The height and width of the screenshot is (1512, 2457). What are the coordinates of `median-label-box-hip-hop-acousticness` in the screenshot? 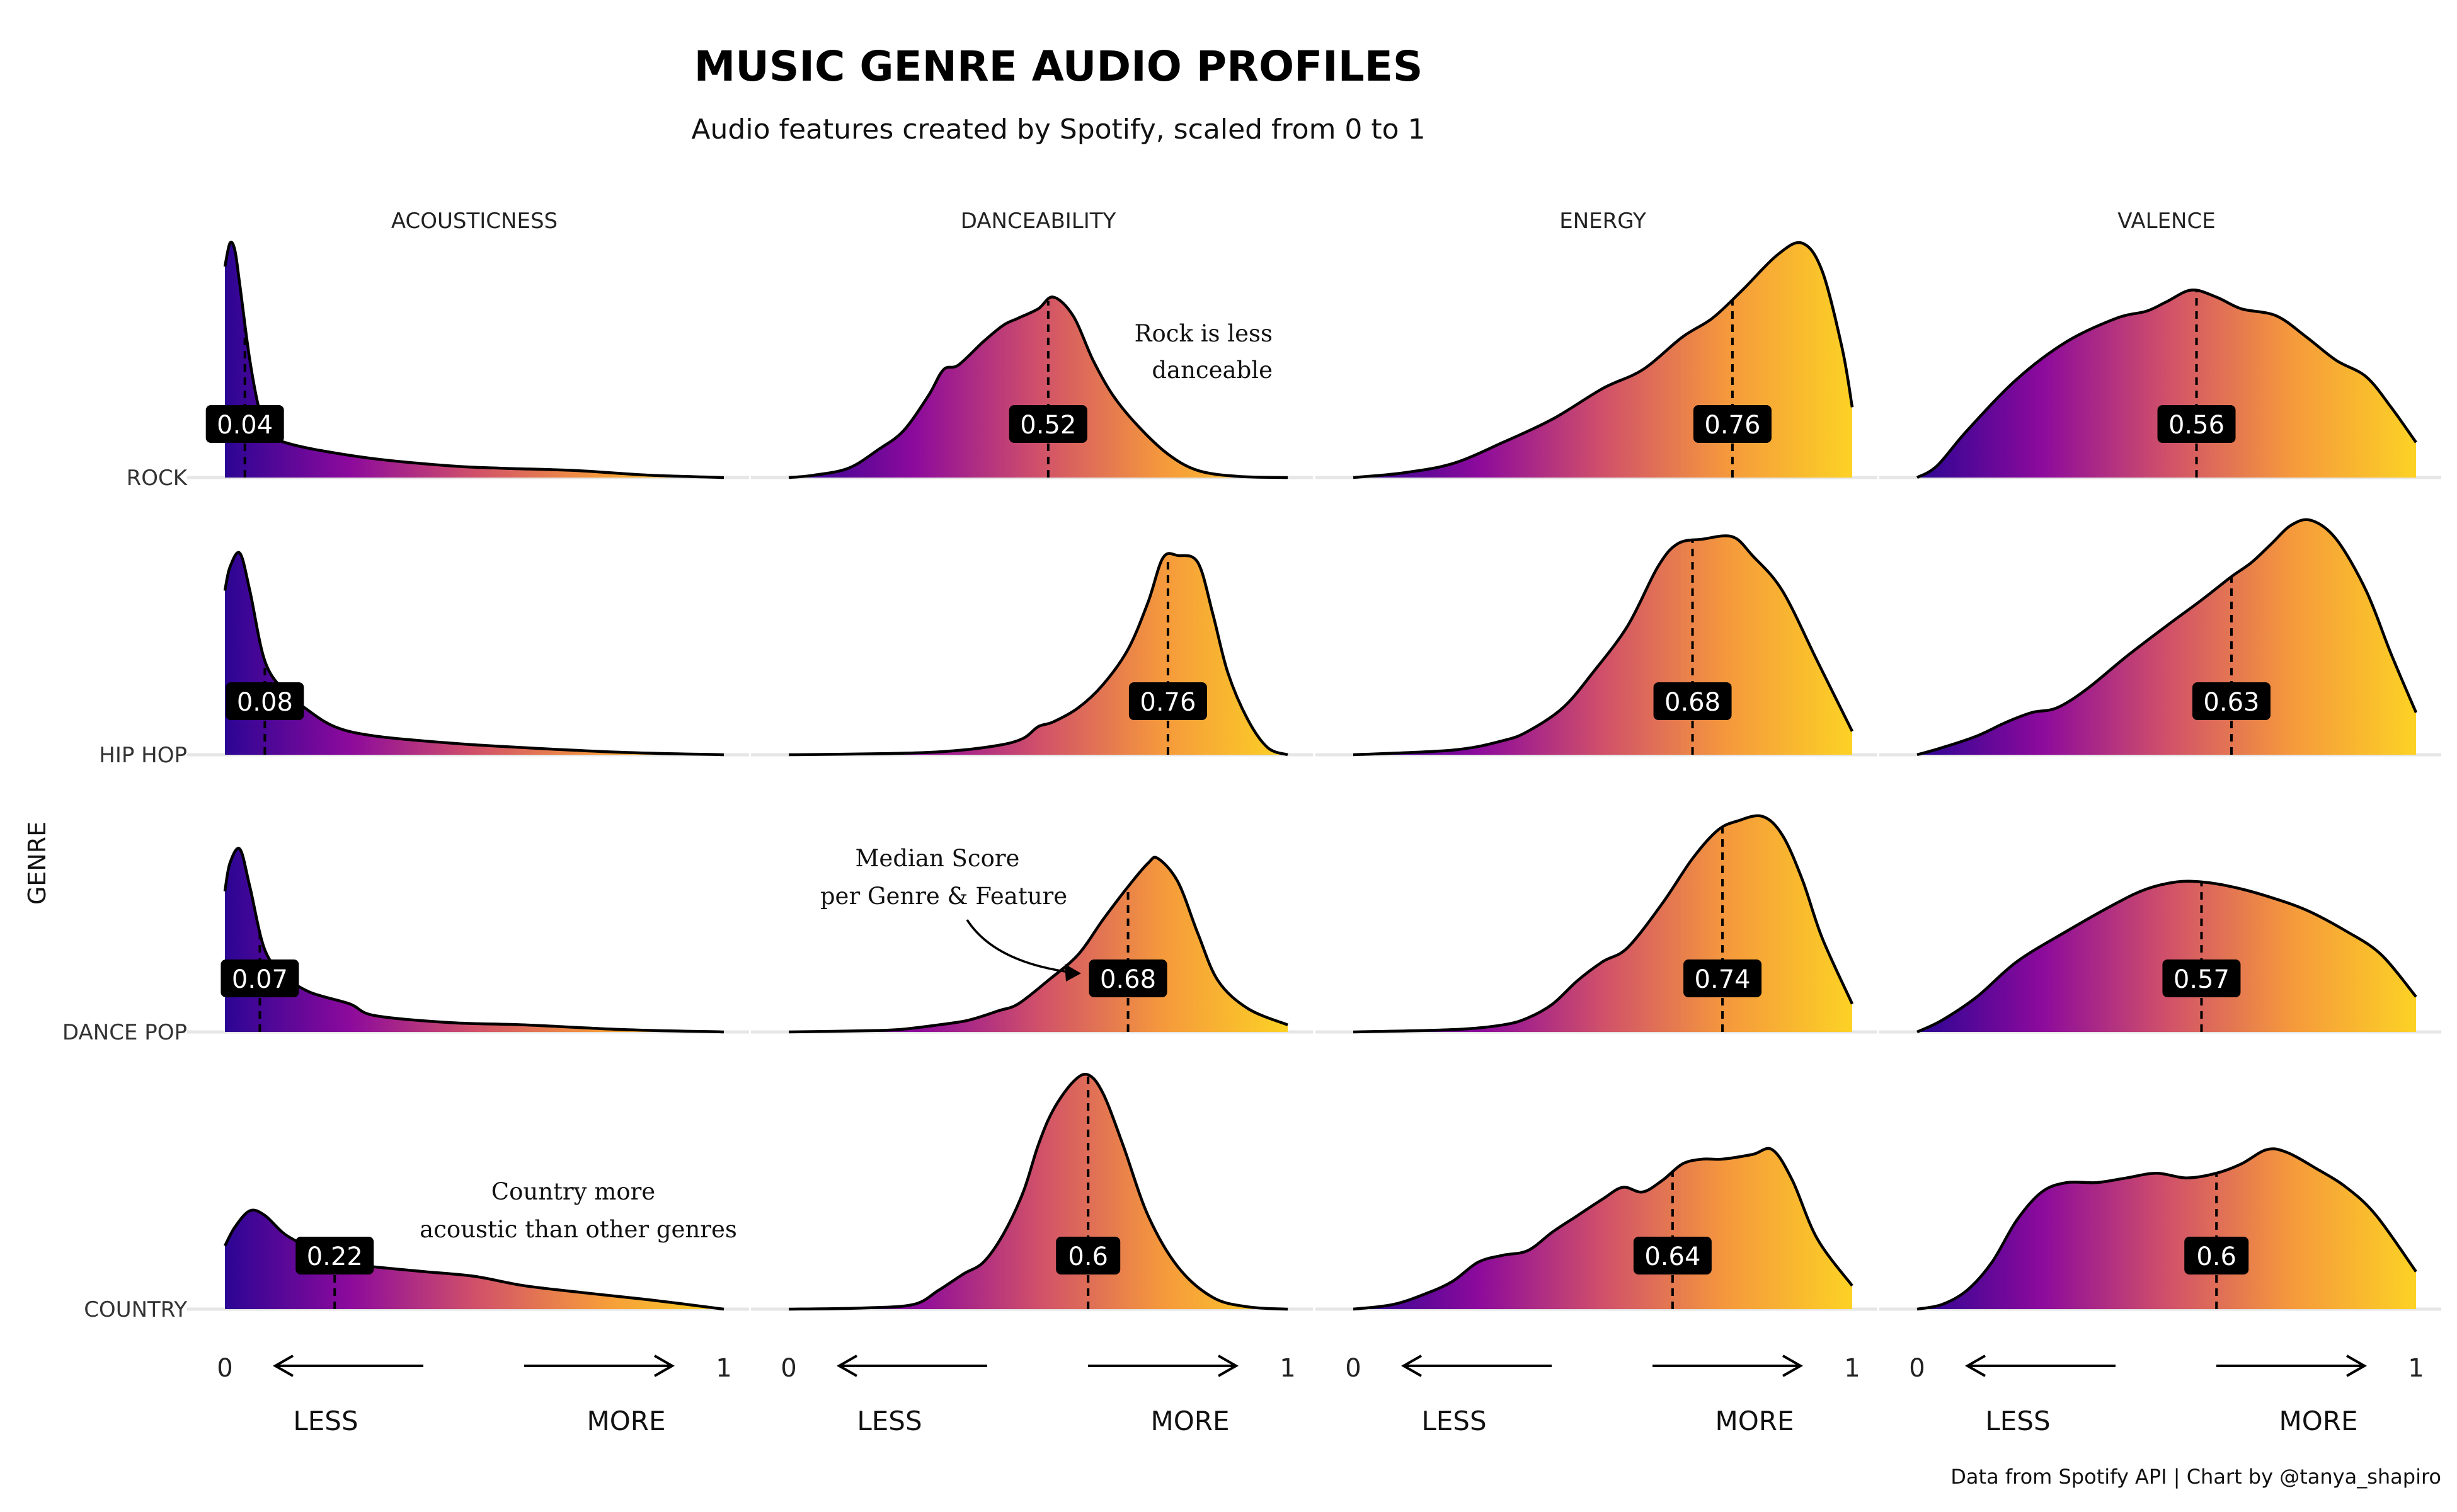 It's located at (265, 701).